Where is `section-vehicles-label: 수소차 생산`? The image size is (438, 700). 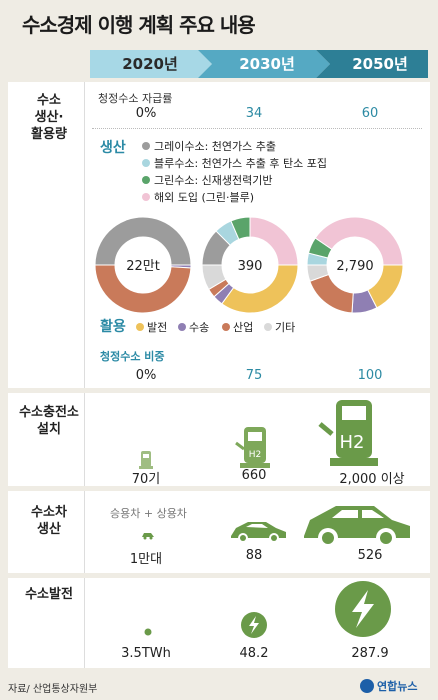 section-vehicles-label: 수소차 생산 is located at coordinates (49, 521).